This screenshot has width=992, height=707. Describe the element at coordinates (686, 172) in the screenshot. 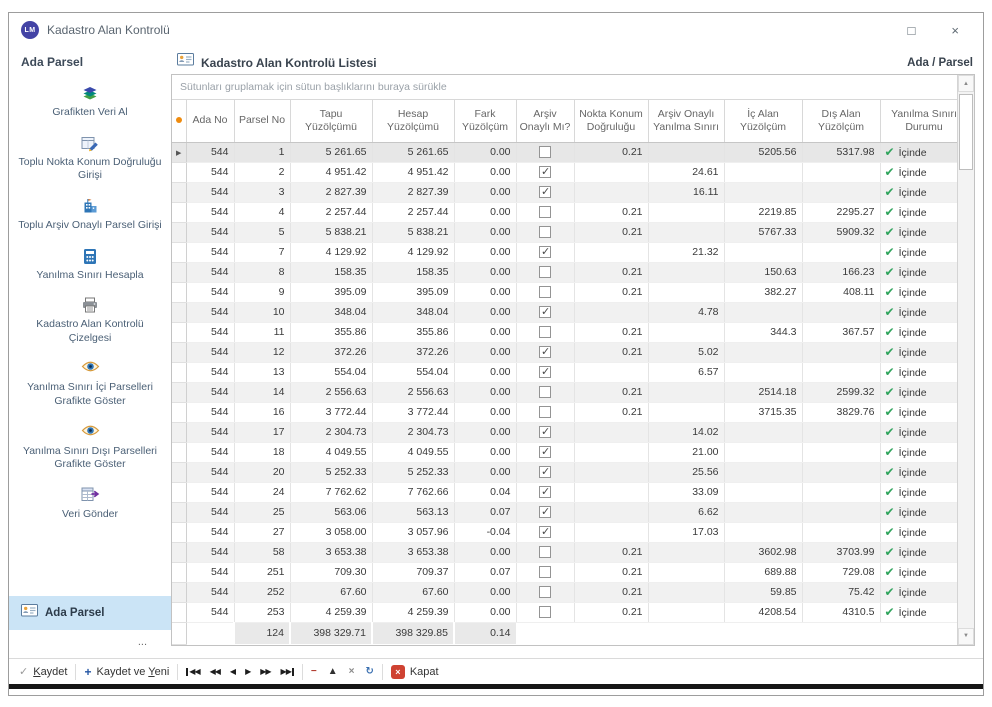

I see `cell-sinir: 24.61` at that location.